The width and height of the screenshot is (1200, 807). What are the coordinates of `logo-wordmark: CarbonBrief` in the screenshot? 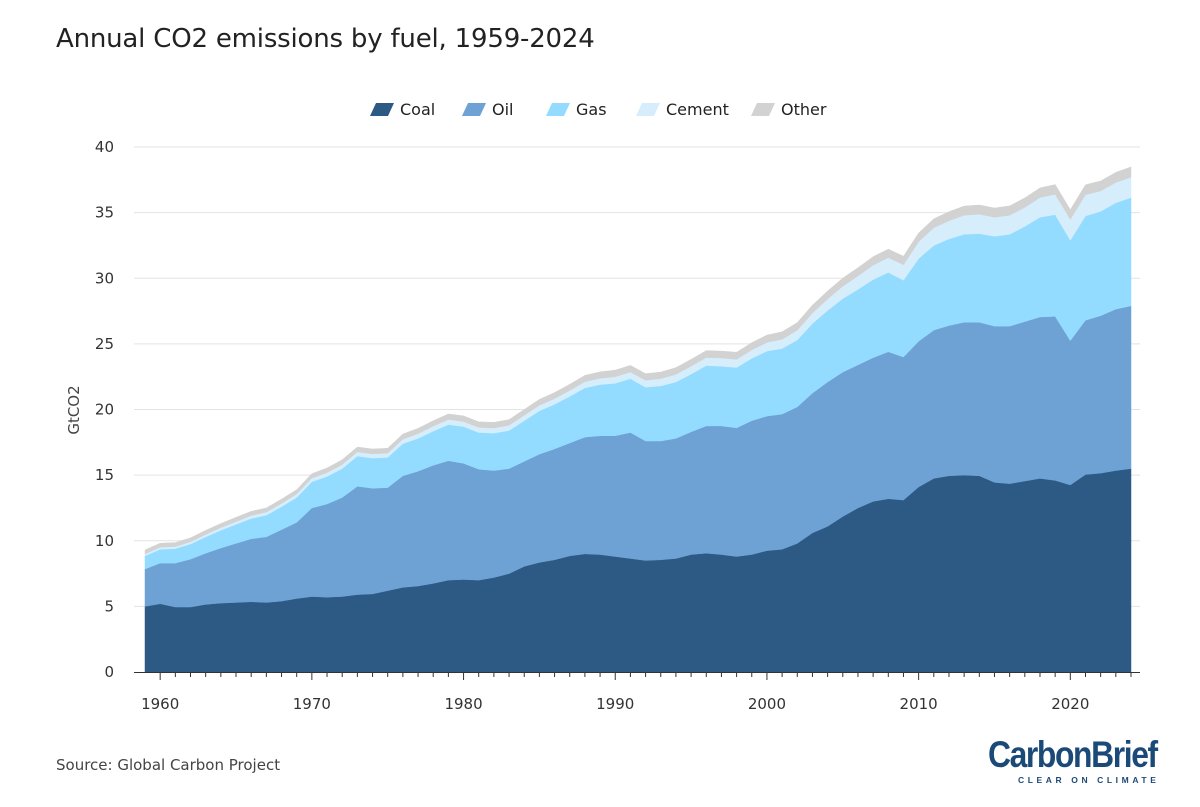 It's located at (1073, 754).